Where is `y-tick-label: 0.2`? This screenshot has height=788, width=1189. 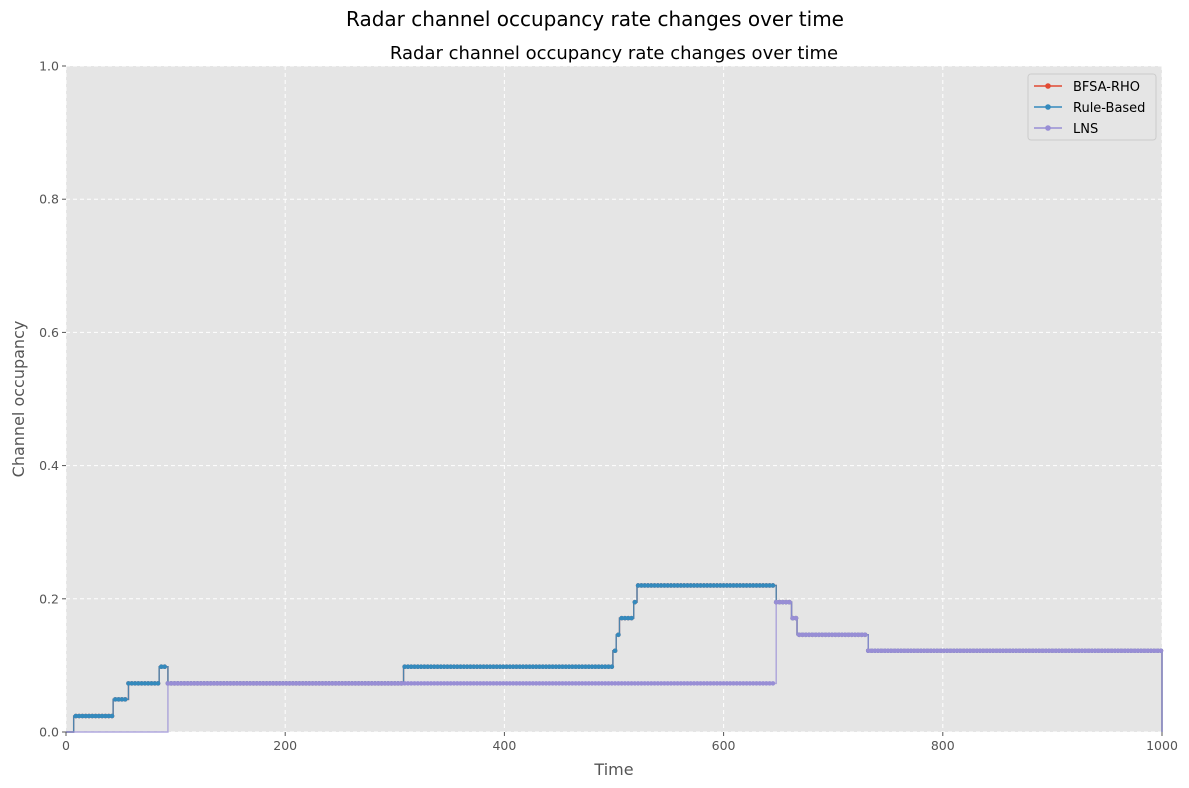
y-tick-label: 0.2 is located at coordinates (49, 598).